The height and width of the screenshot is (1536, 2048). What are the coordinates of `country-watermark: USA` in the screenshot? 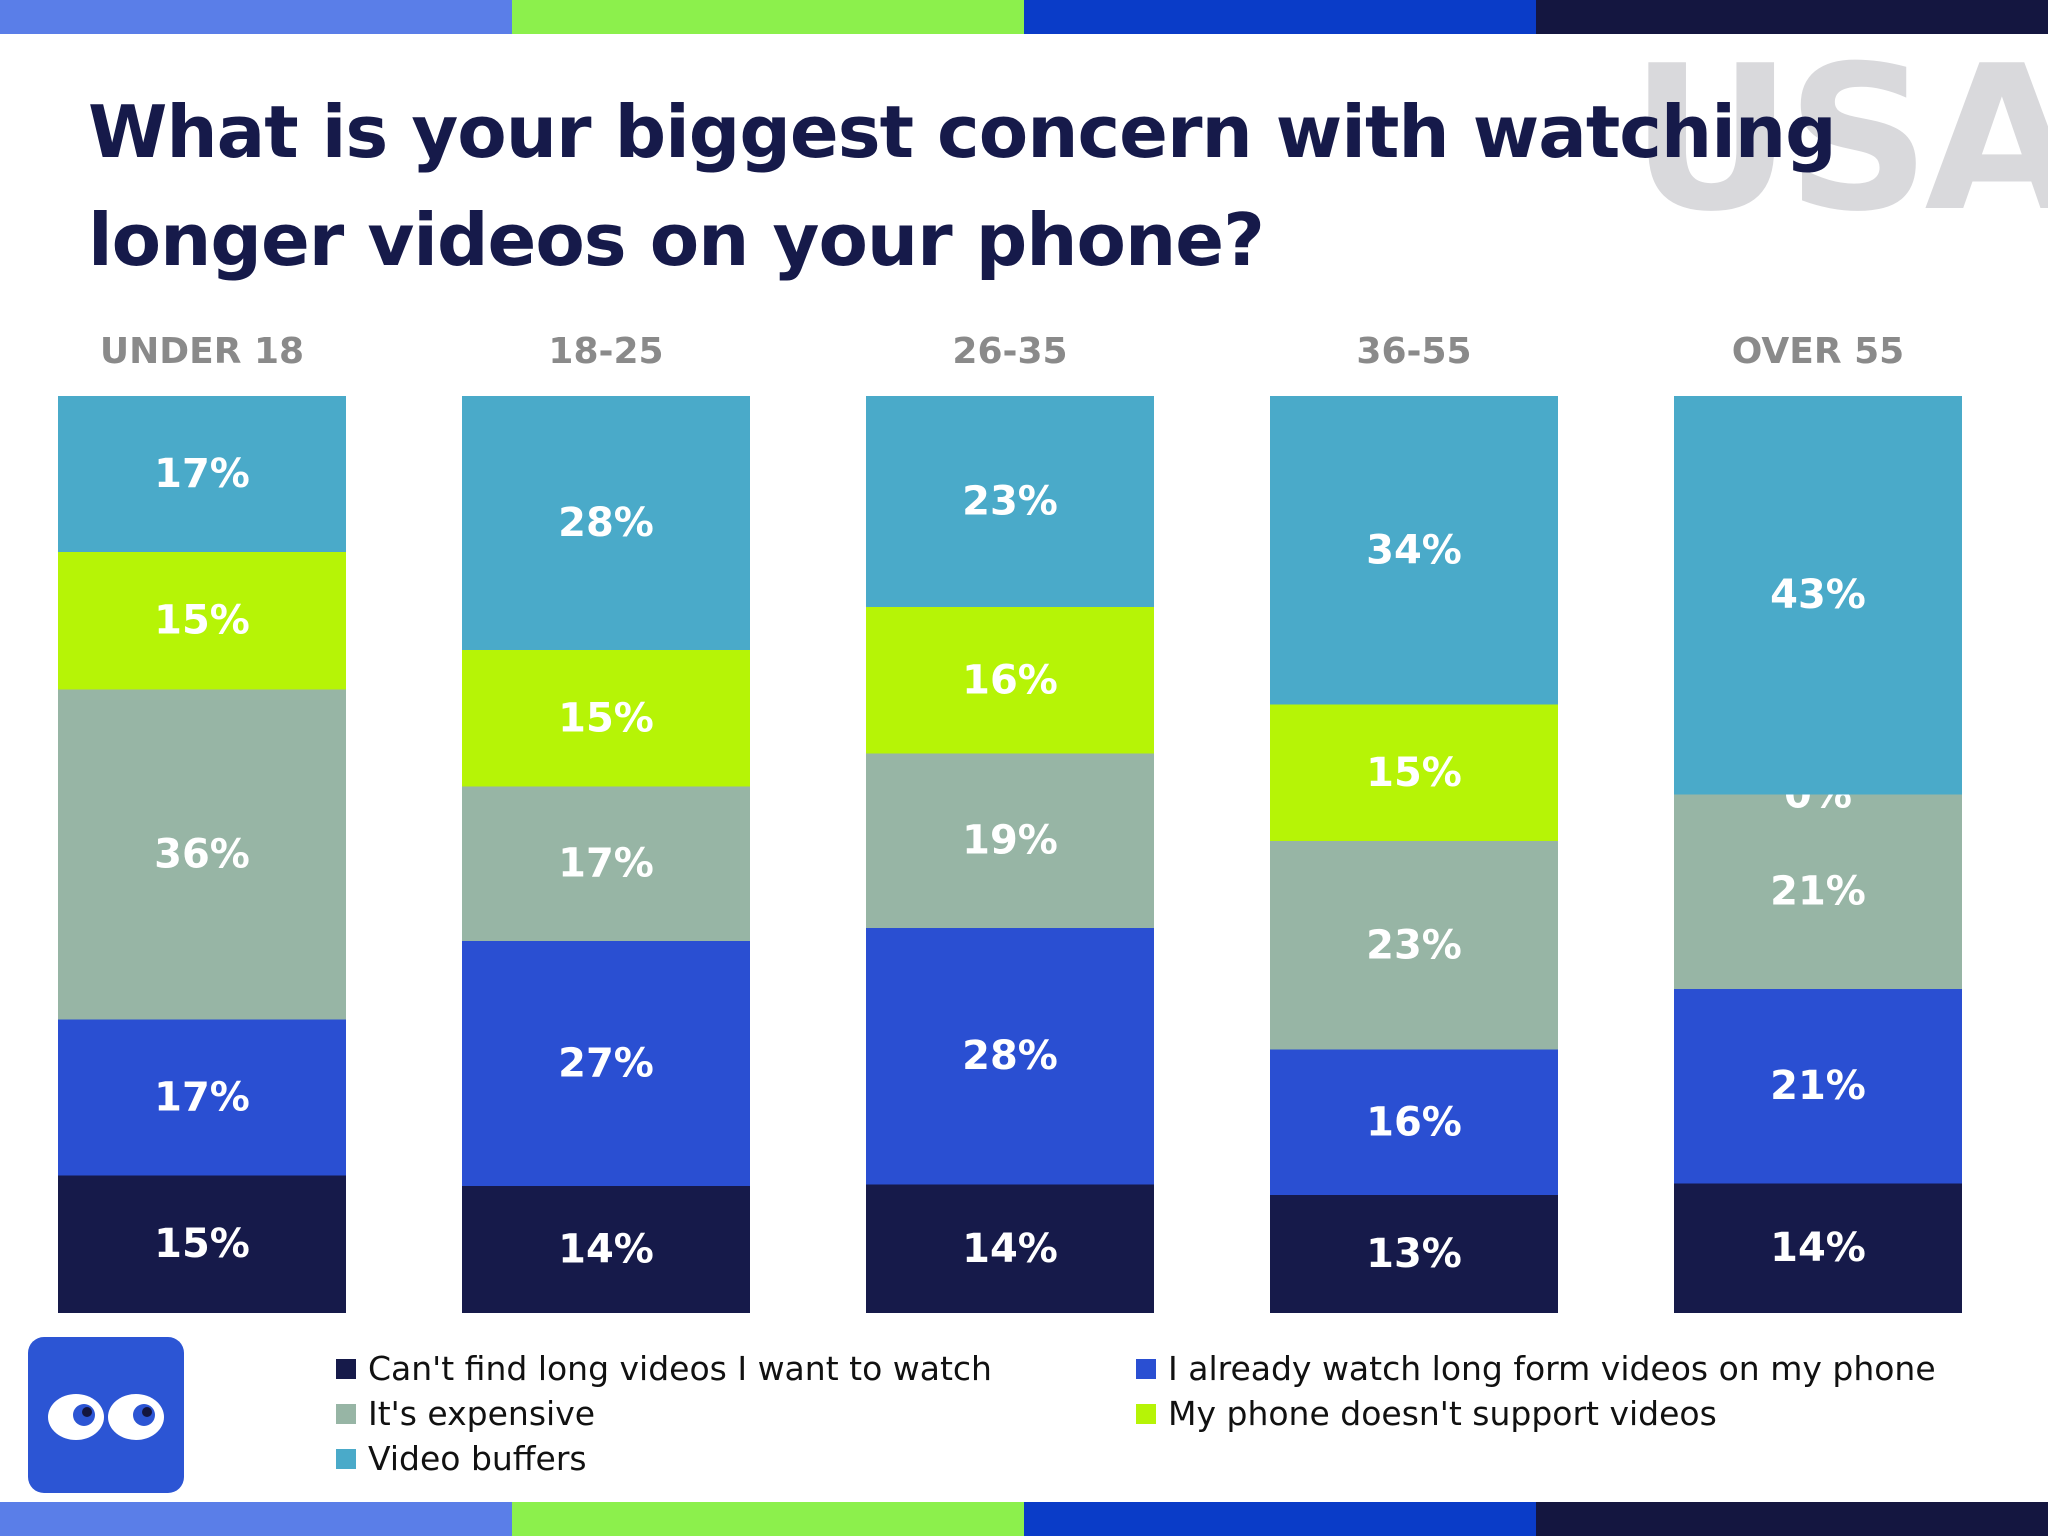 It's located at (1839, 139).